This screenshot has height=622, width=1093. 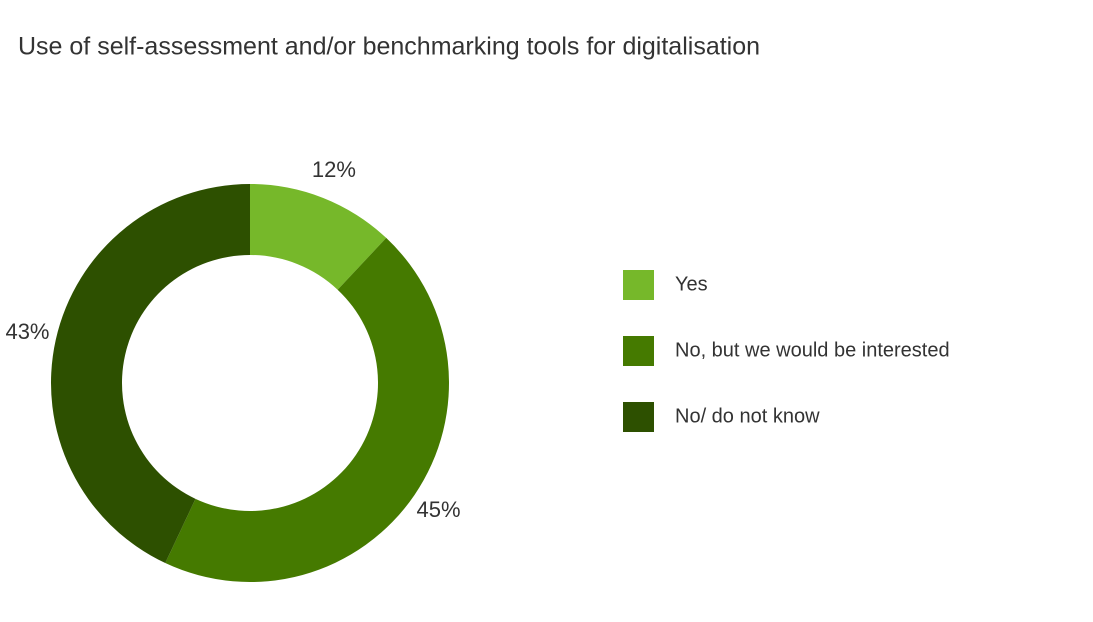 What do you see at coordinates (691, 284) in the screenshot?
I see `legend-label: Yes` at bounding box center [691, 284].